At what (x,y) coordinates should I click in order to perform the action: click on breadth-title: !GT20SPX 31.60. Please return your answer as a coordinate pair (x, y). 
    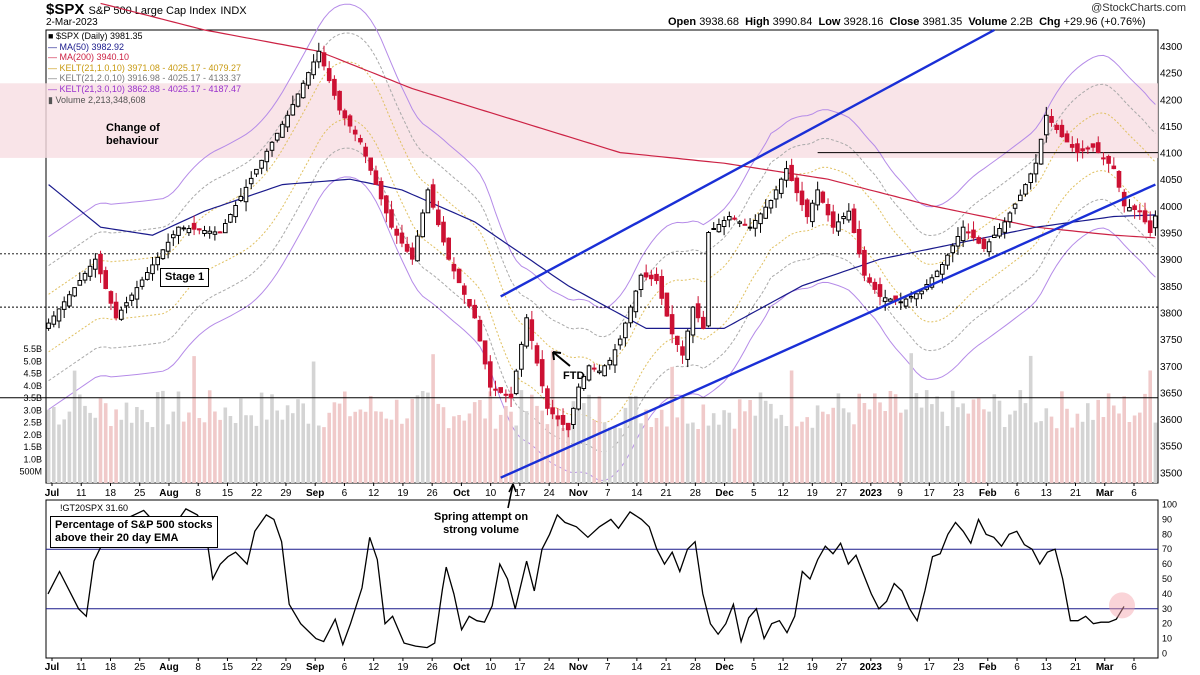
    Looking at the image, I should click on (94, 508).